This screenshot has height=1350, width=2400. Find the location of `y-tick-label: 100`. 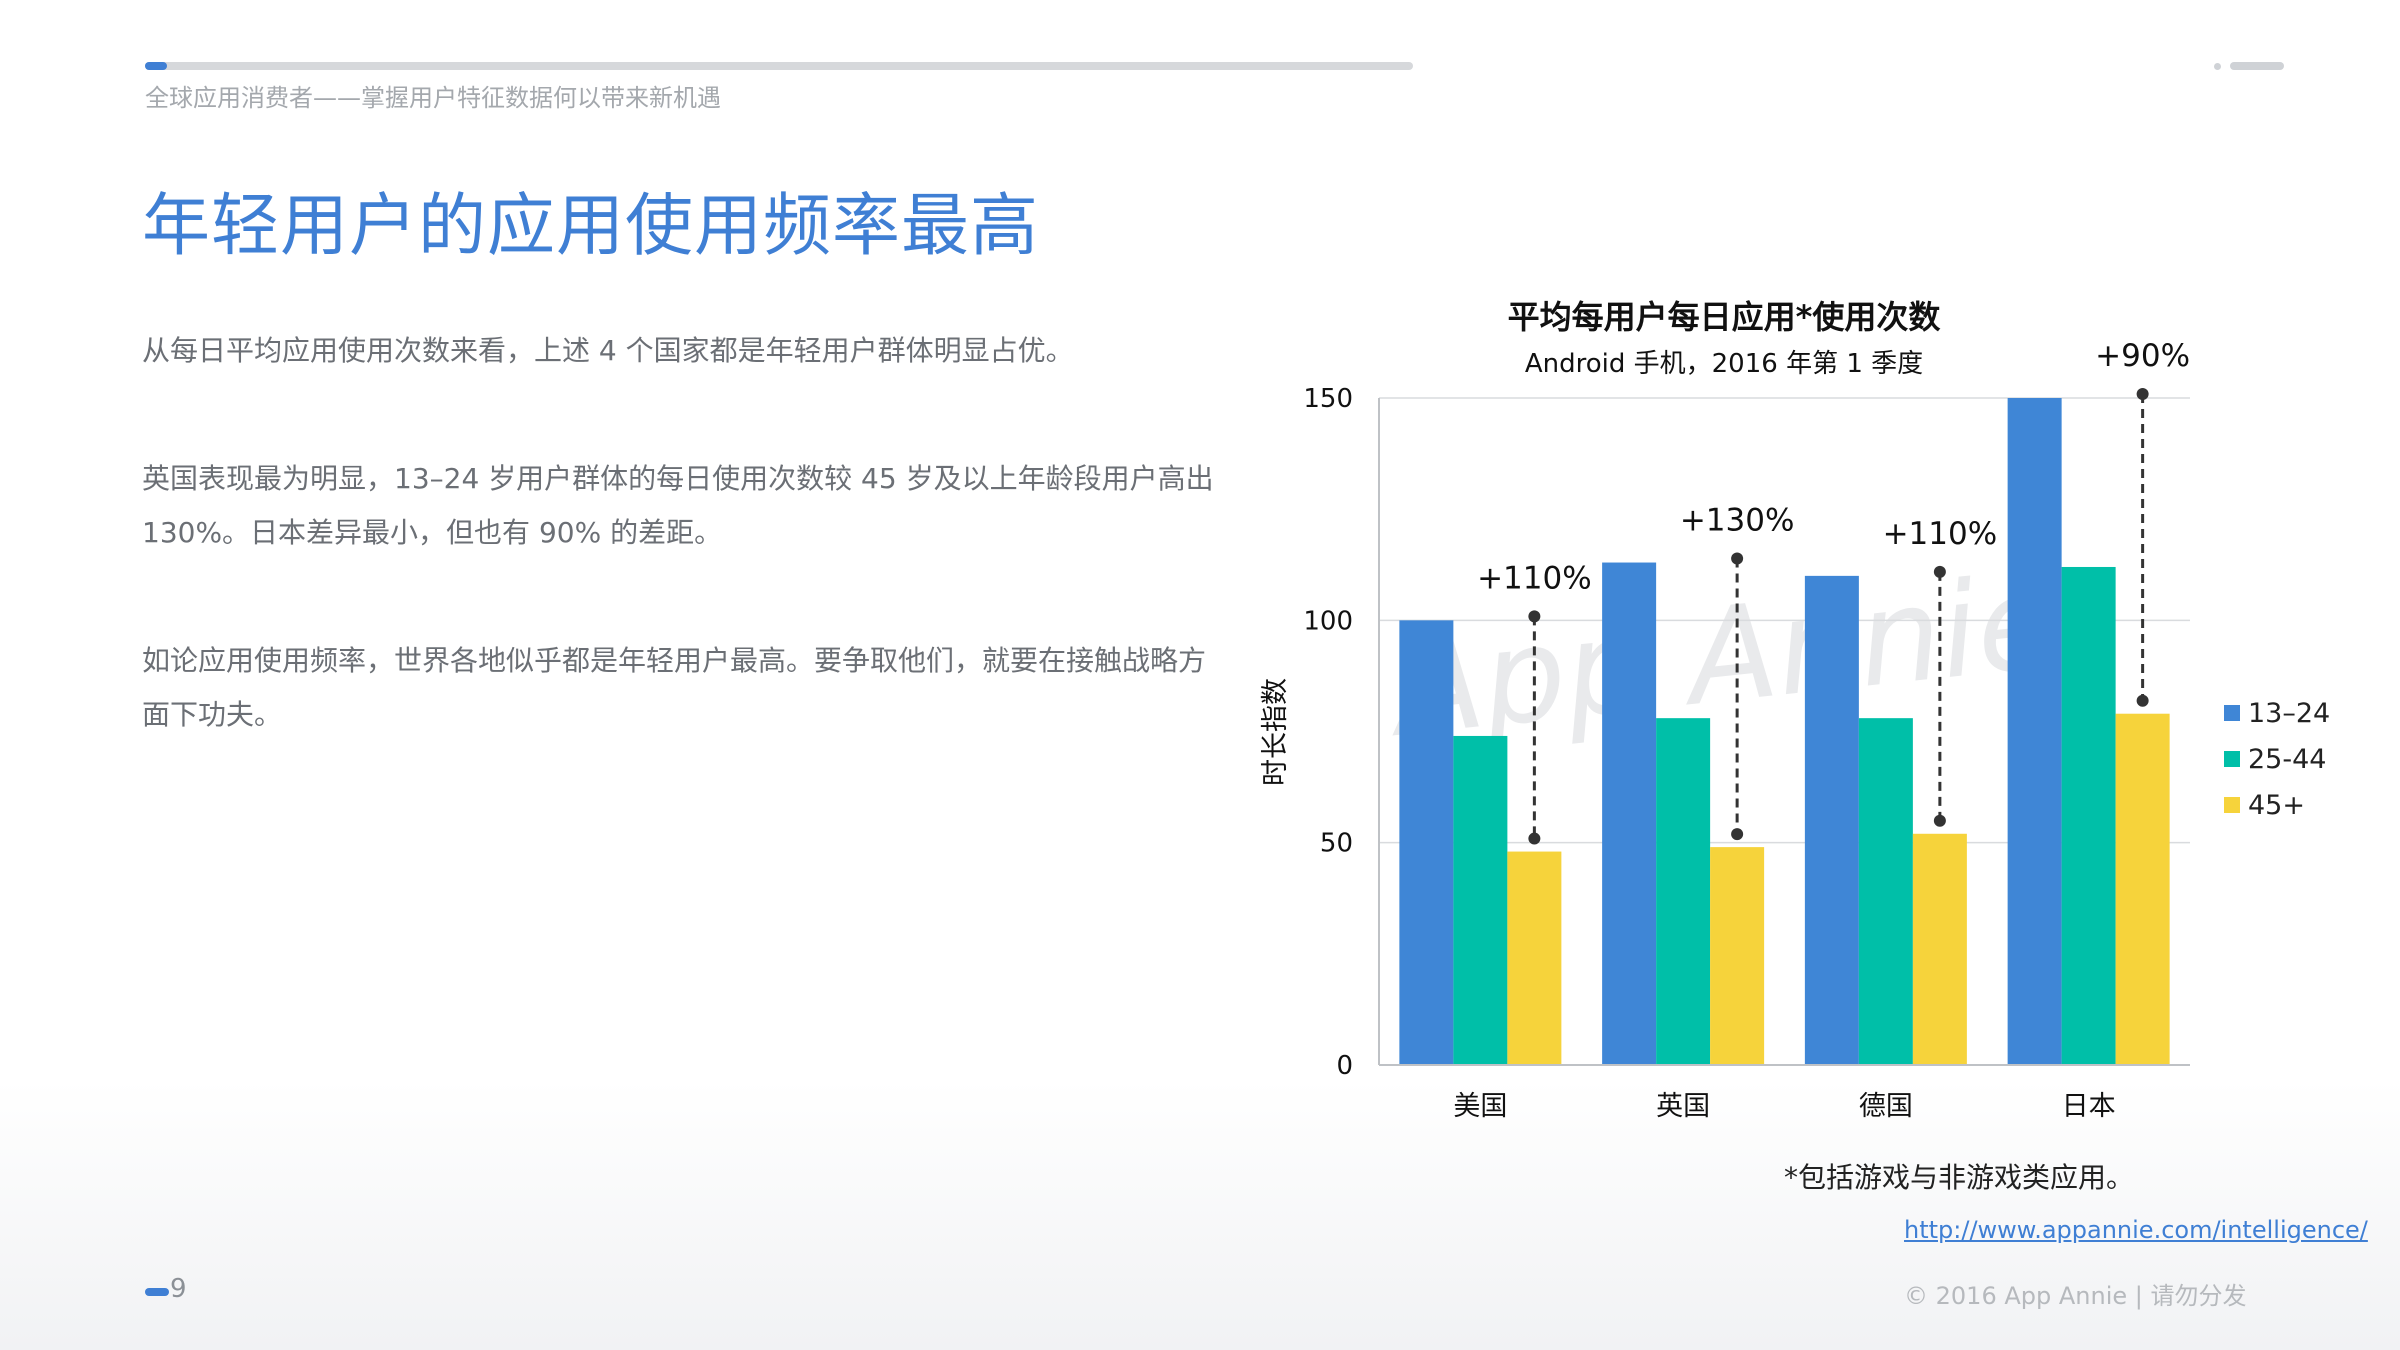

y-tick-label: 100 is located at coordinates (1328, 621).